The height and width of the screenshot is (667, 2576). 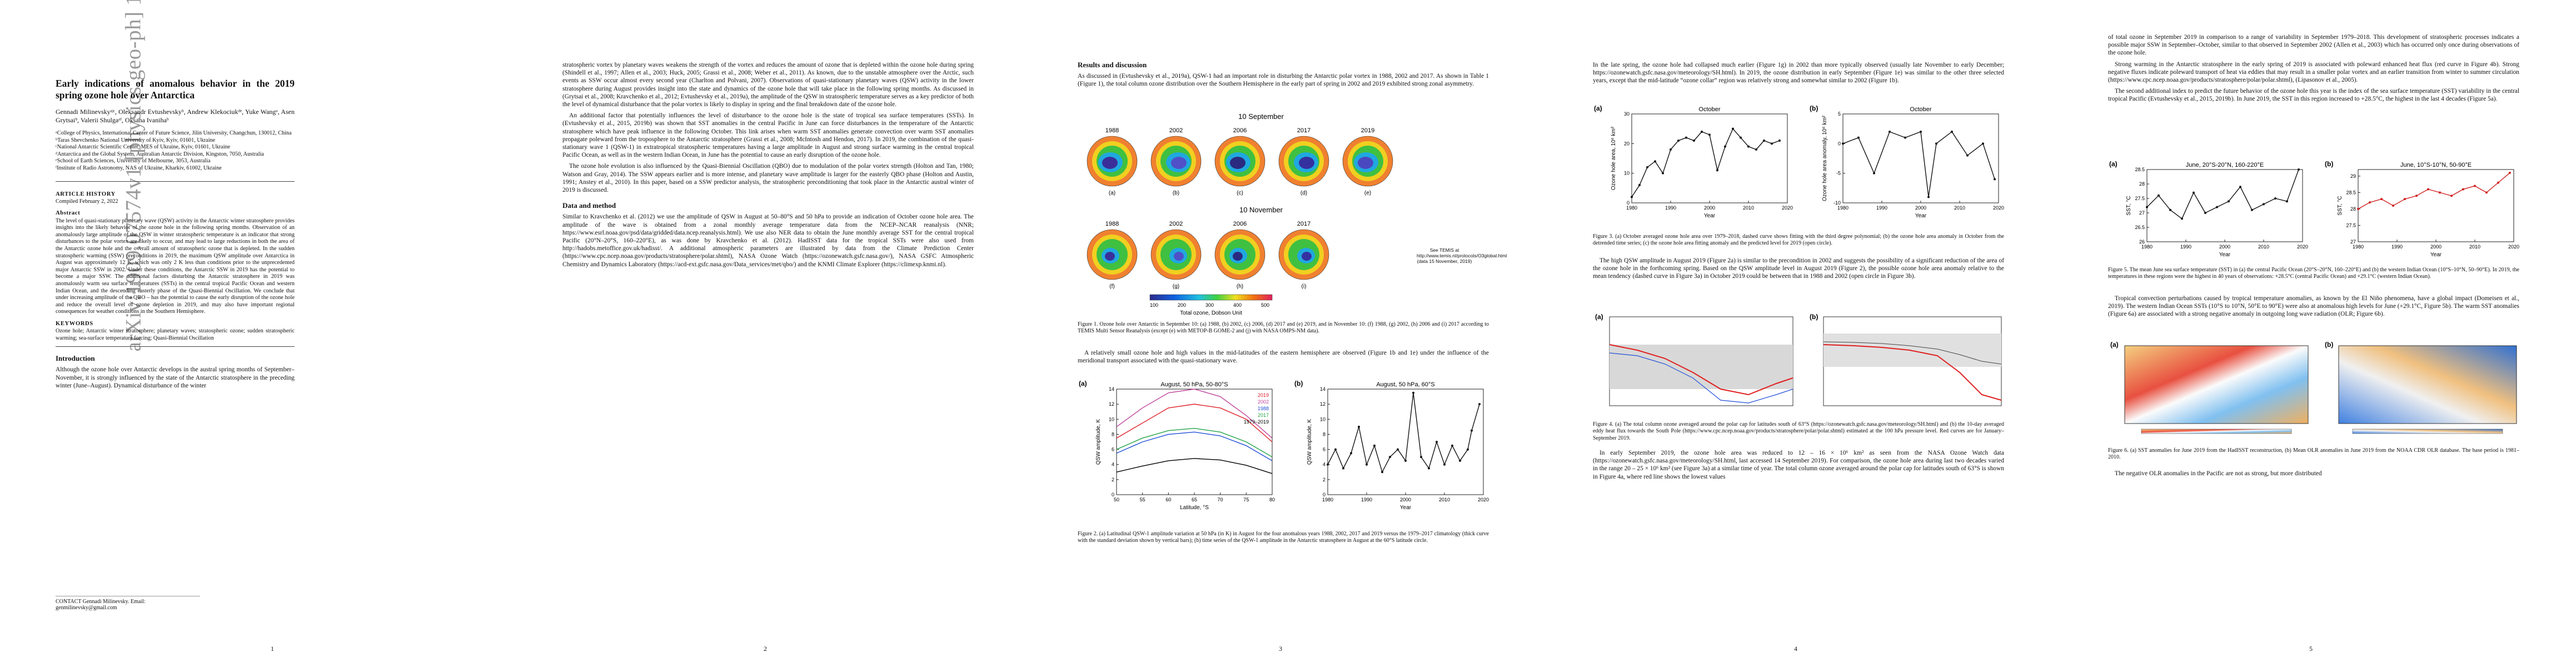 I want to click on page-number: 1, so click(x=272, y=649).